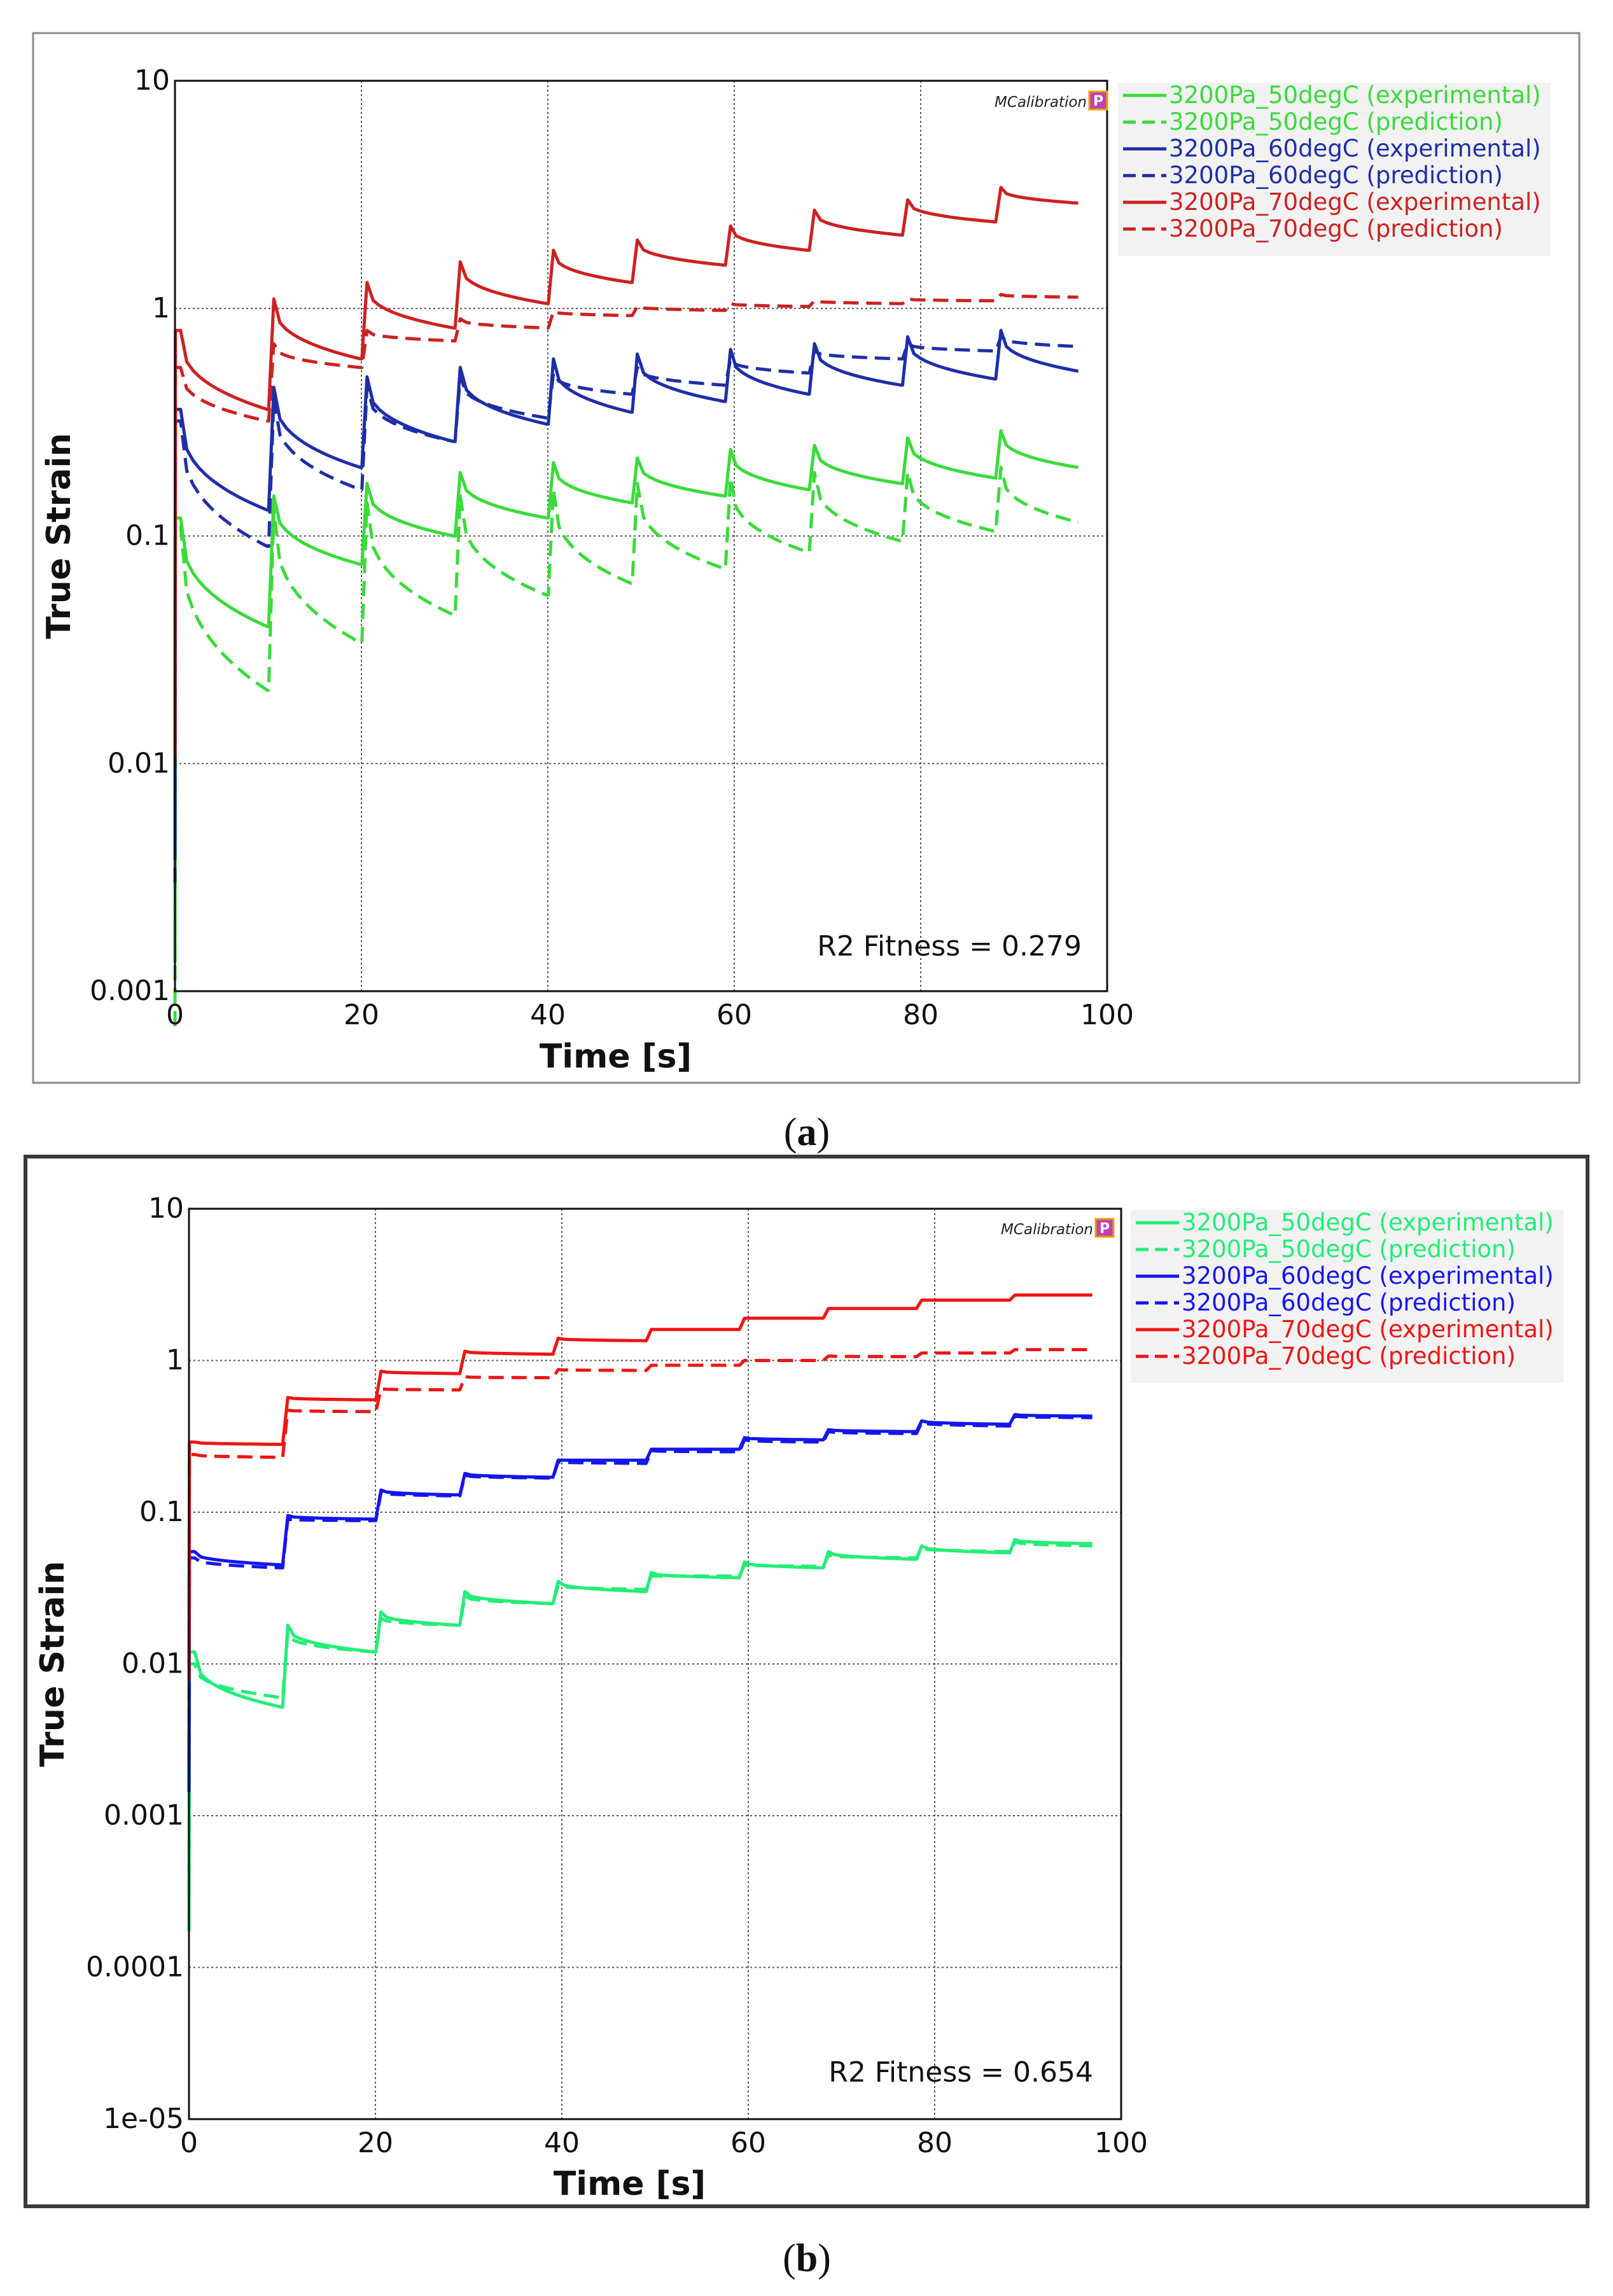  I want to click on caption-b: (b), so click(807, 2258).